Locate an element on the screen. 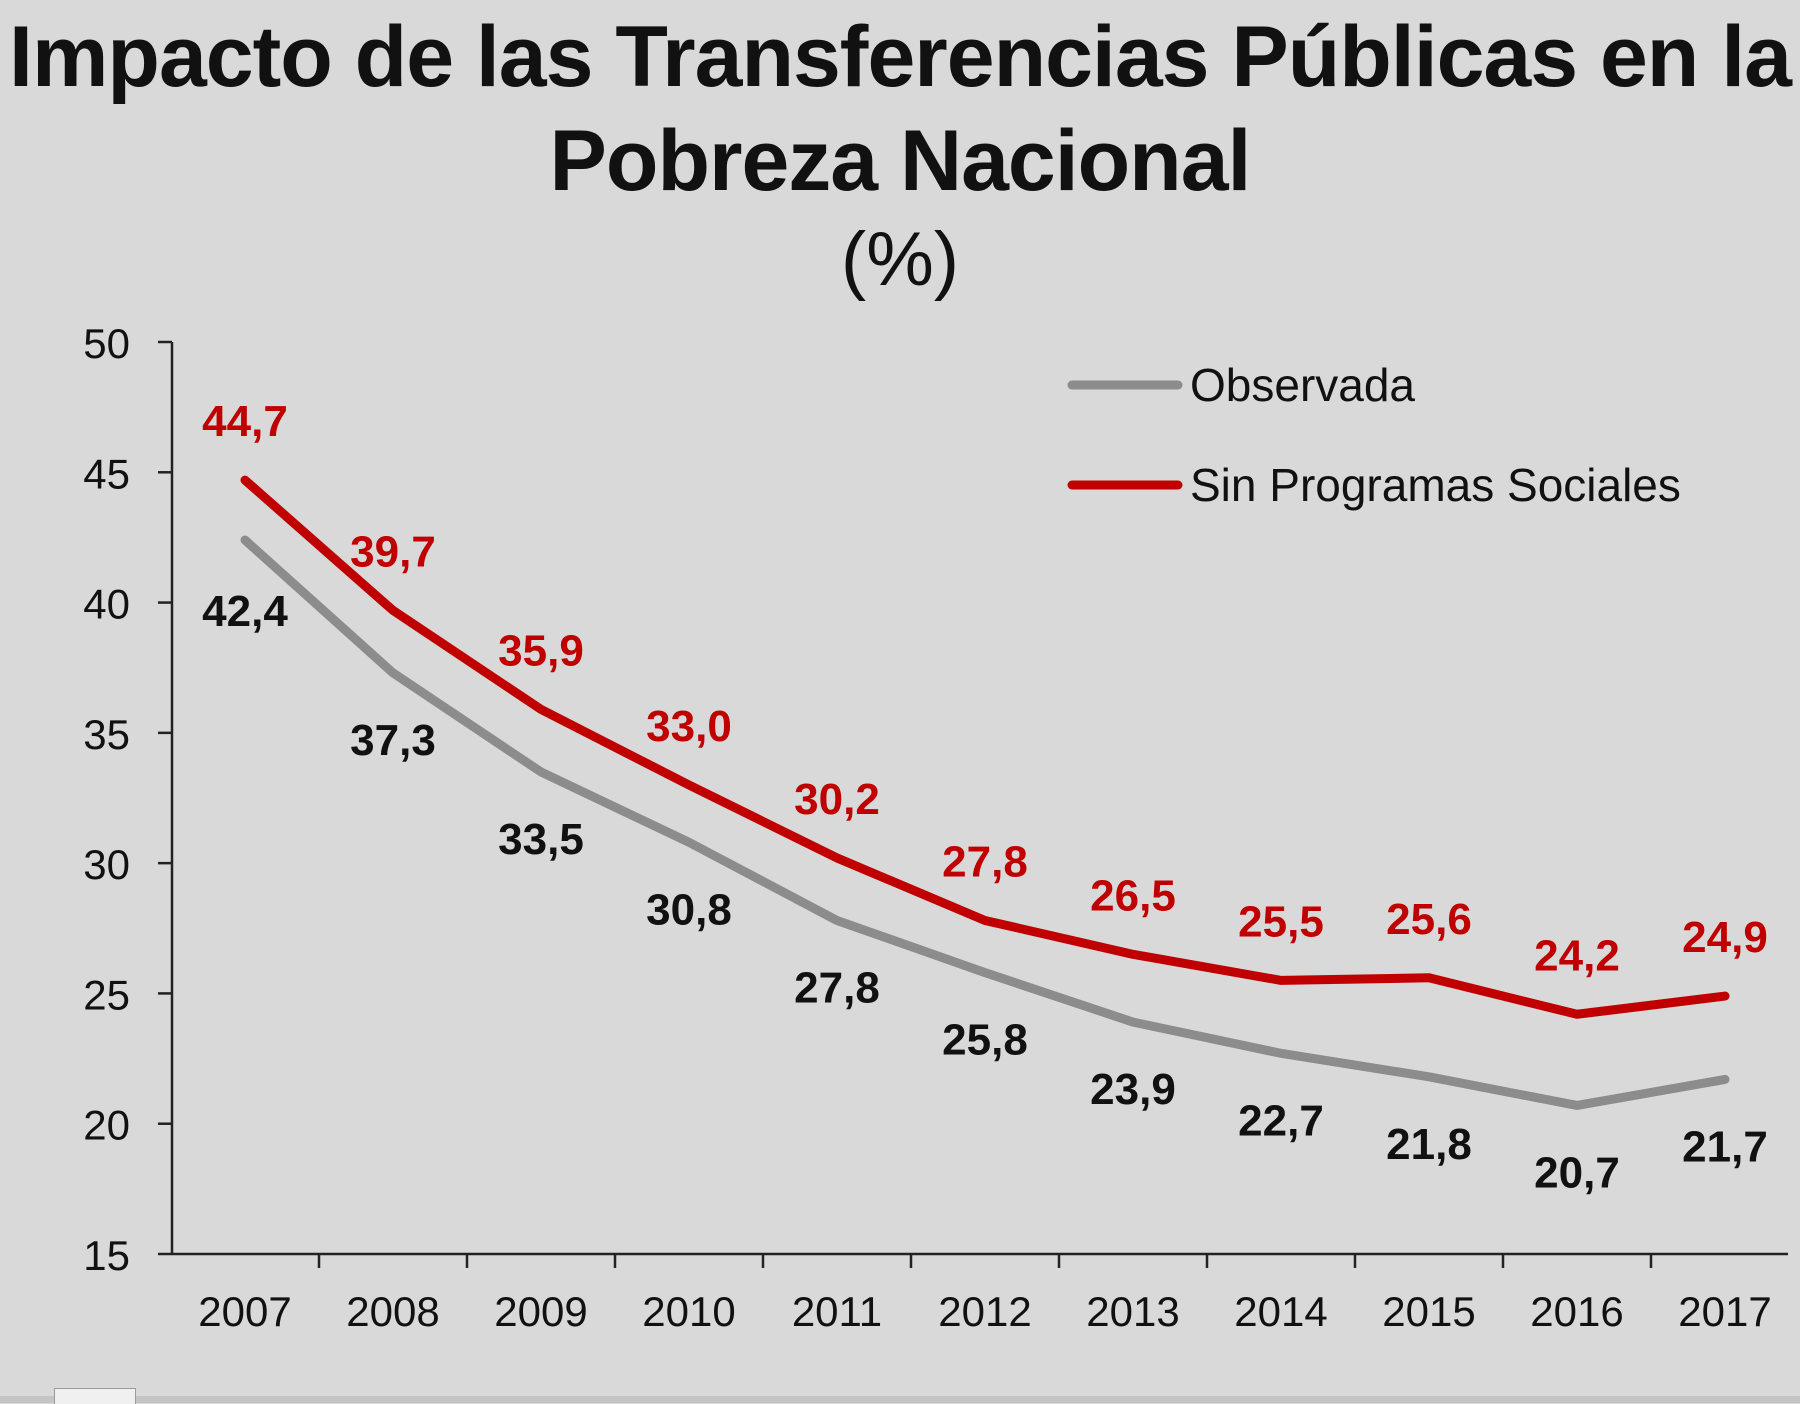 This screenshot has width=1800, height=1404. y-tick-label: 20 is located at coordinates (106, 1125).